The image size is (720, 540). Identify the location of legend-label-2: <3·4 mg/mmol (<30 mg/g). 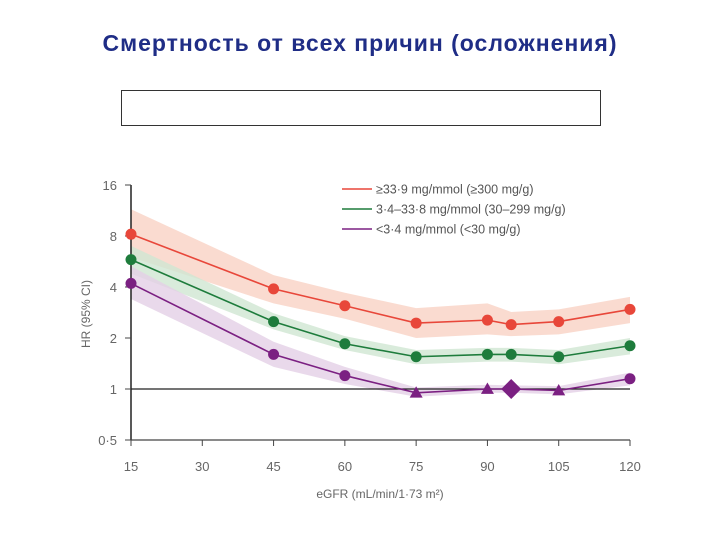
(448, 230).